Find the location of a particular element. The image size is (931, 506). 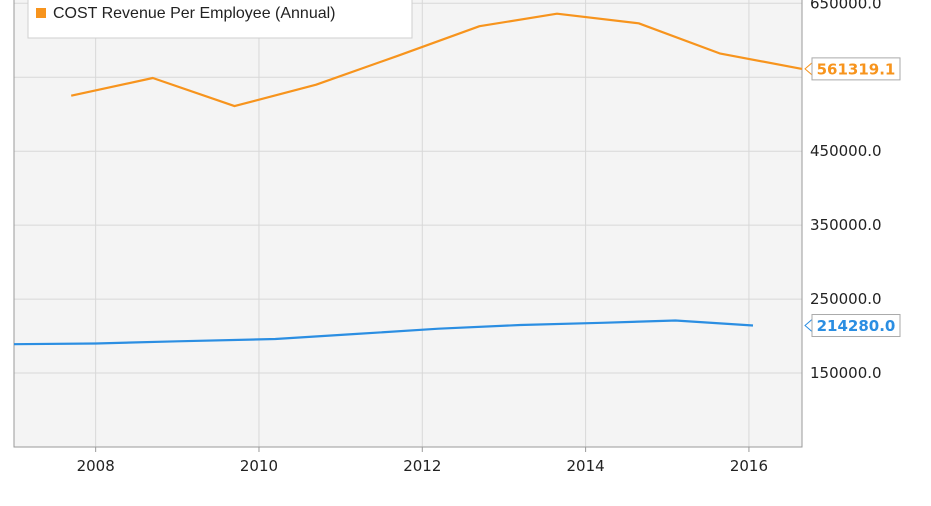

legend: COST Revenue Per Employee (Annual) is located at coordinates (220, 19).